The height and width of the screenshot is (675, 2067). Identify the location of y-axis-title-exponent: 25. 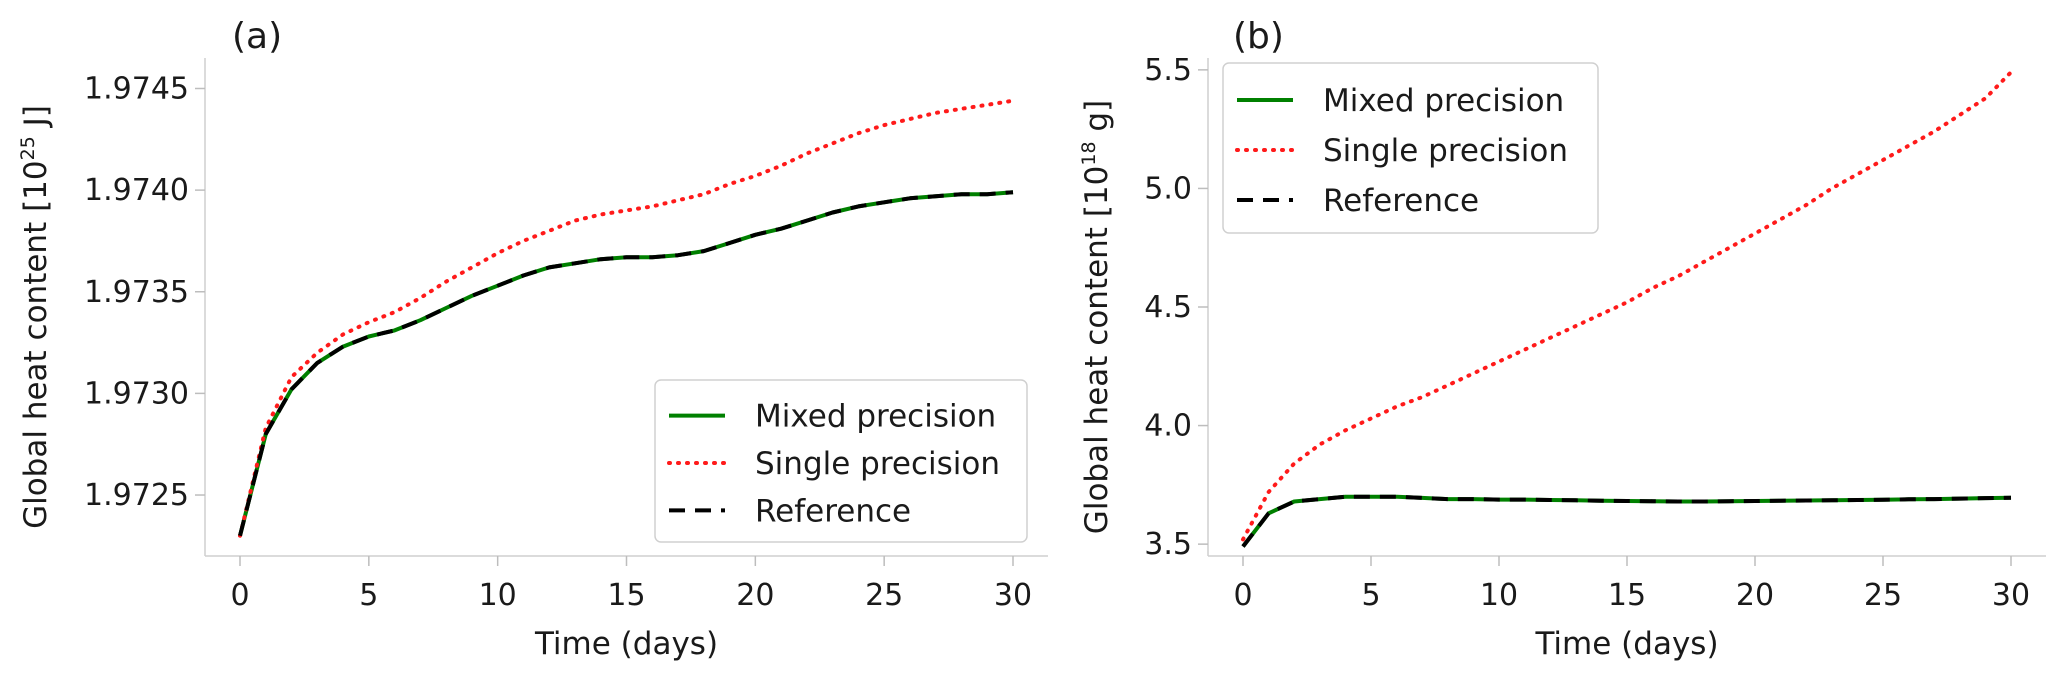
(28, 148).